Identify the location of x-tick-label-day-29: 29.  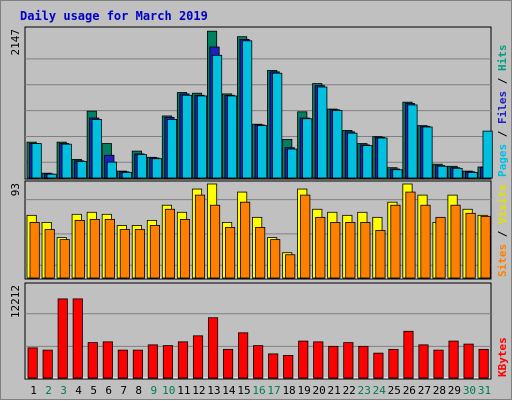
(454, 390).